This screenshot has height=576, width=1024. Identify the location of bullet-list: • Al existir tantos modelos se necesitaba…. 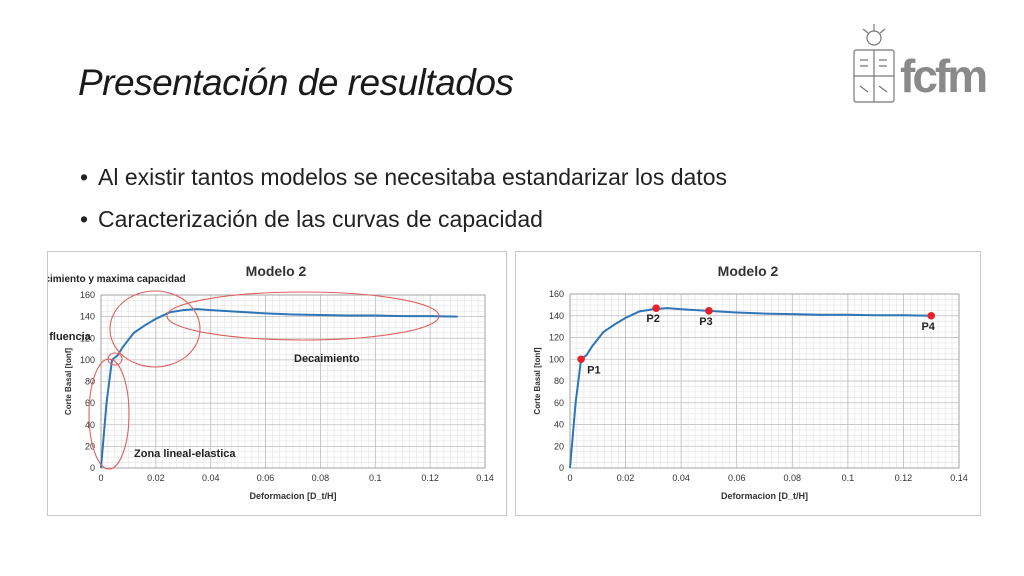
(403, 198).